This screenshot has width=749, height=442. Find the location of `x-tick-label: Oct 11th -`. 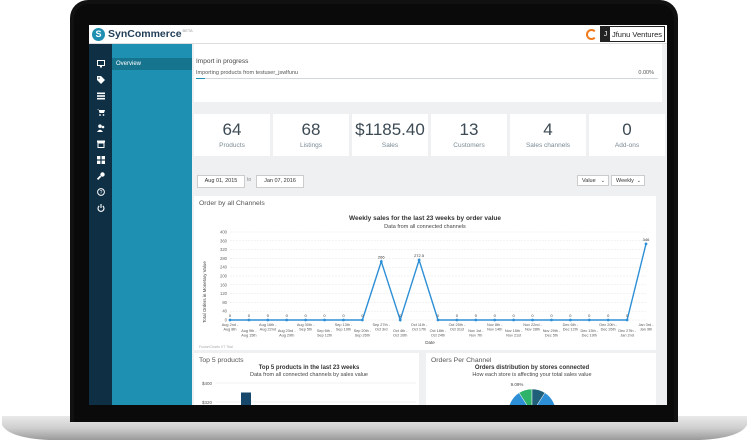

x-tick-label: Oct 11th - is located at coordinates (419, 325).